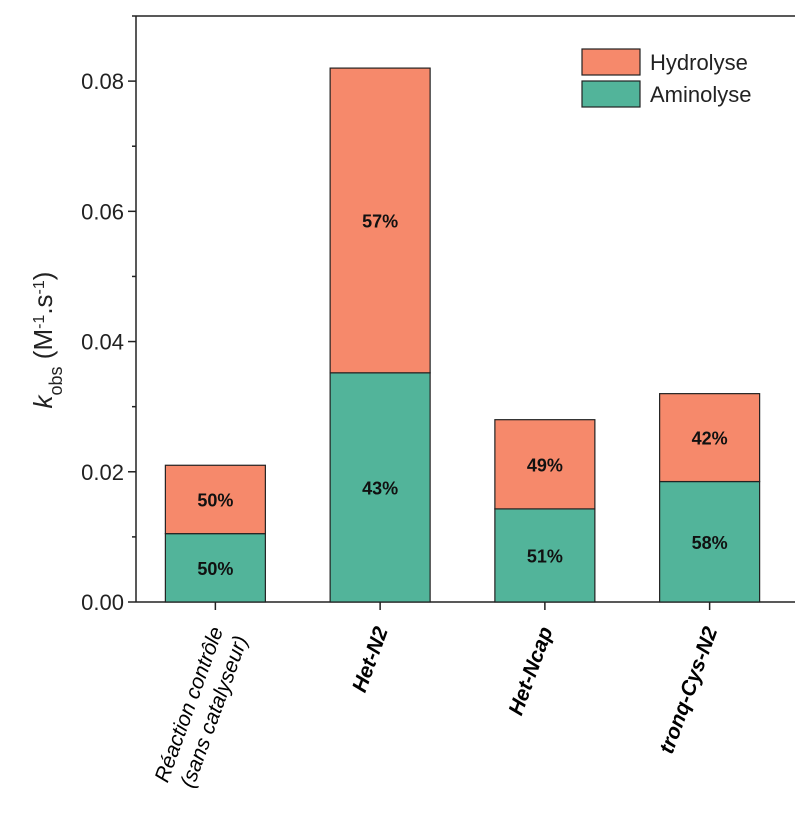 This screenshot has height=839, width=795. I want to click on x-category-label-line: Het-Ncap, so click(530, 671).